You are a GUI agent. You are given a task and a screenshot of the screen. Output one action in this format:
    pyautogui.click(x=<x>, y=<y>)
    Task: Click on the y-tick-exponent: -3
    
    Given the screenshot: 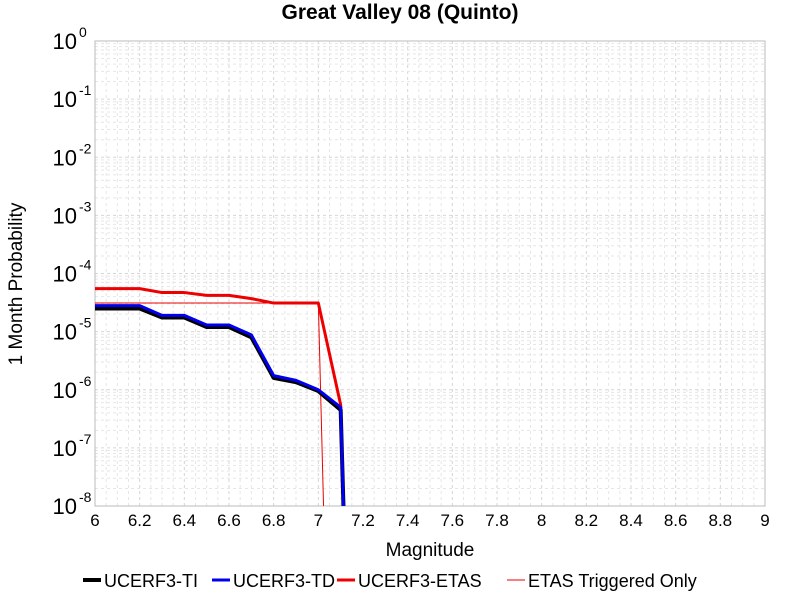 What is the action you would take?
    pyautogui.click(x=85, y=206)
    